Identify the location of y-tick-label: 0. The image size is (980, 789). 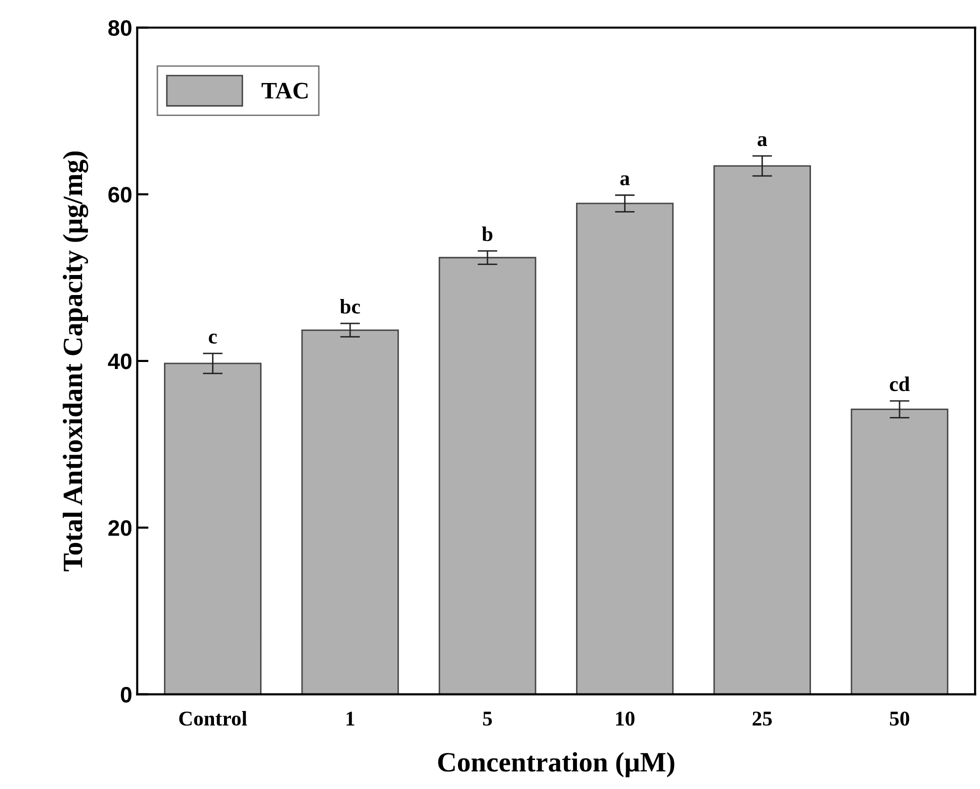
(126, 694).